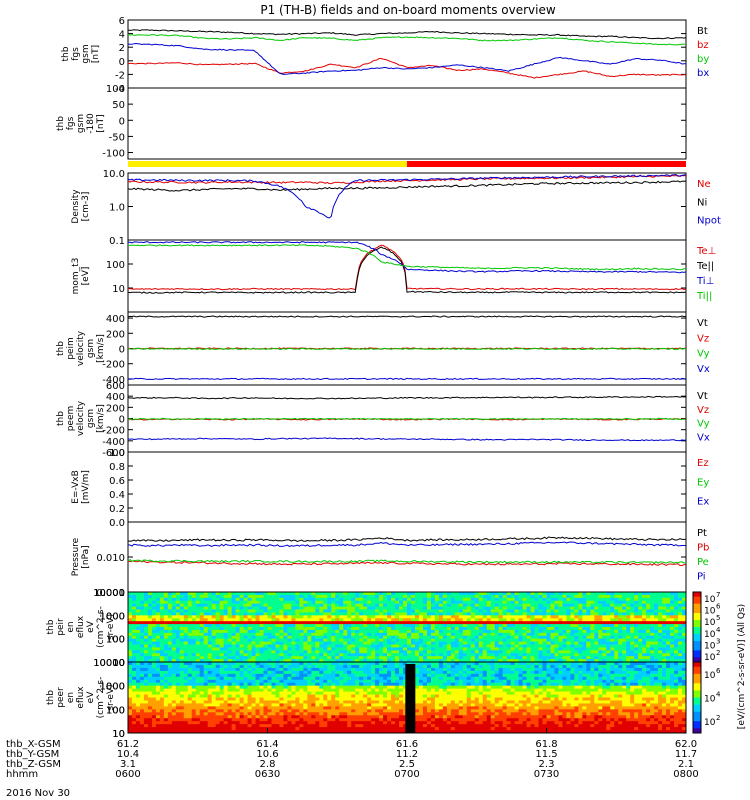 The image size is (750, 800). What do you see at coordinates (122, 420) in the screenshot?
I see `y-tick-label-peem_velocity-3: 0` at bounding box center [122, 420].